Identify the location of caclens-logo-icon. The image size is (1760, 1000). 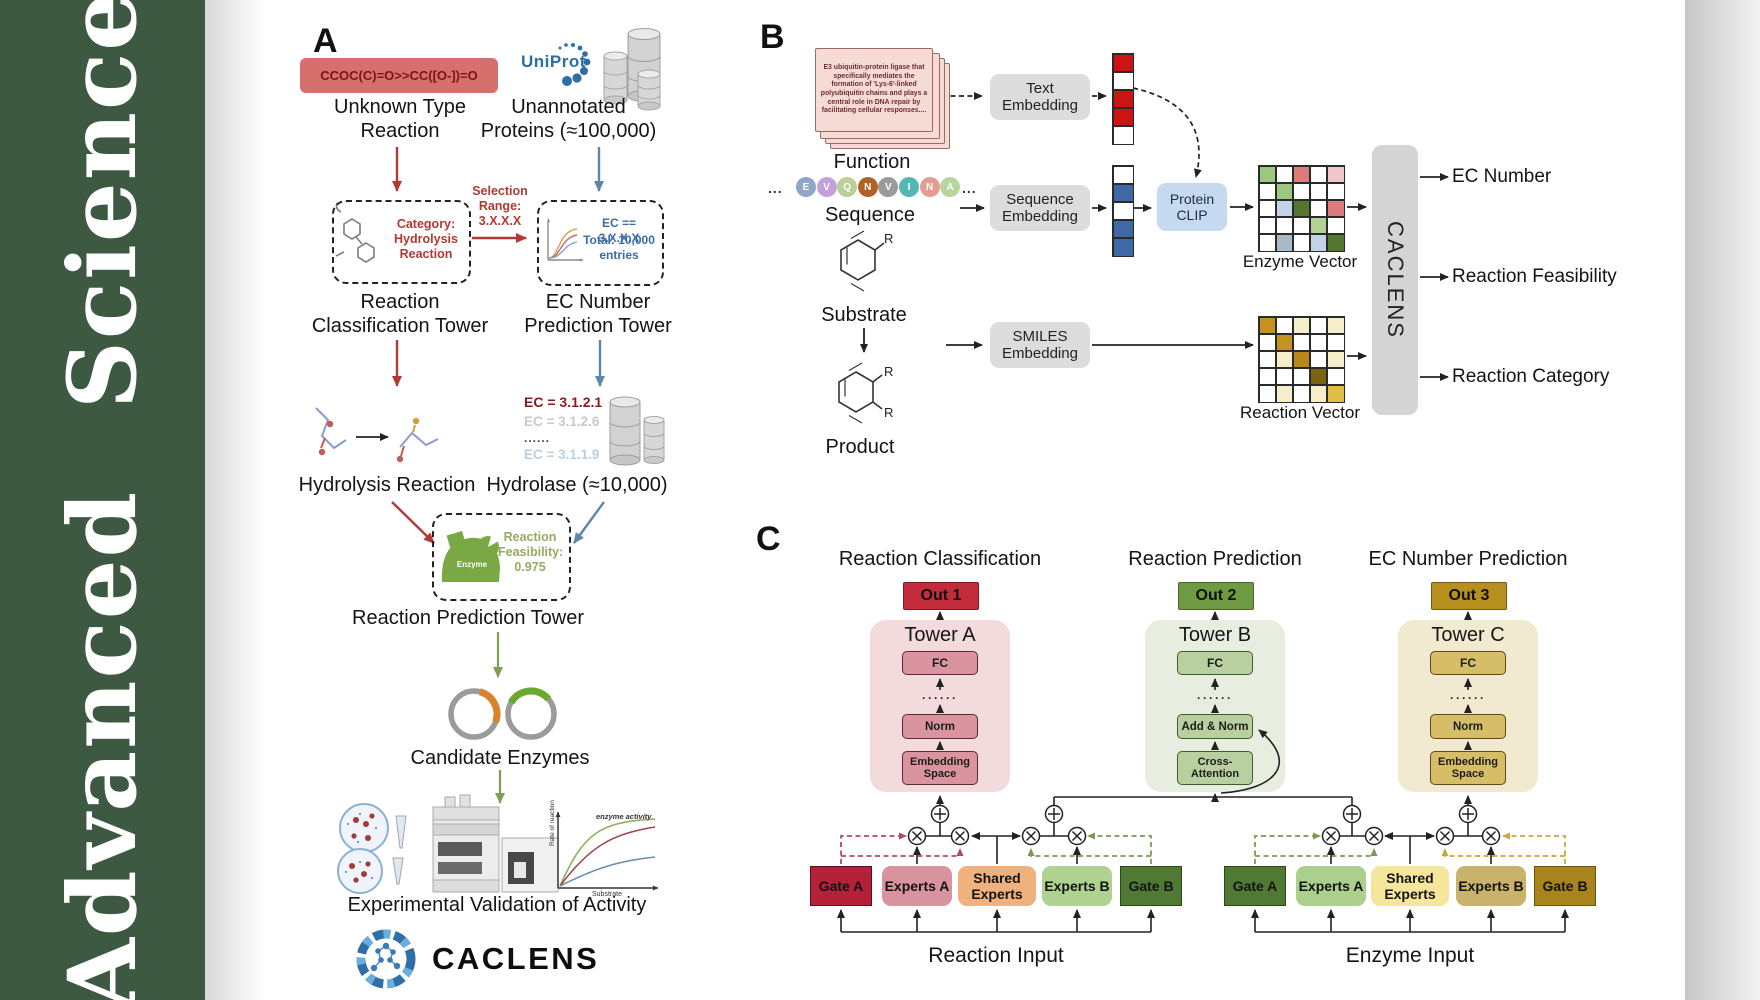
(386, 959).